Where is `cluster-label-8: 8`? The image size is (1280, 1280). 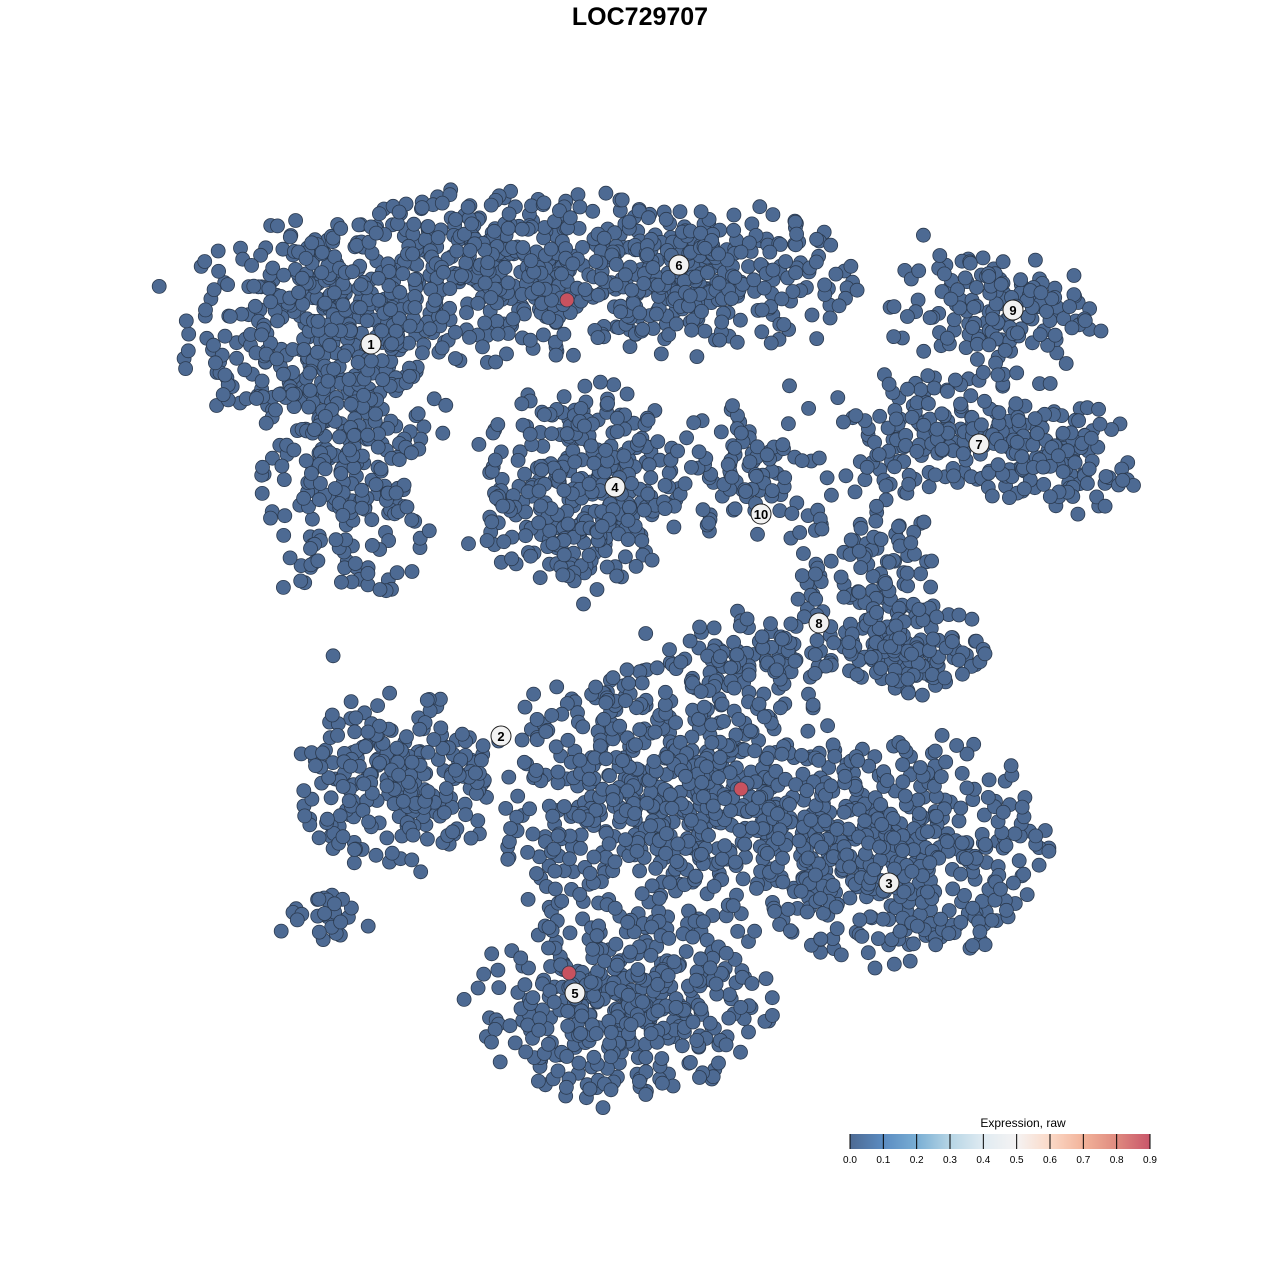 cluster-label-8: 8 is located at coordinates (819, 623).